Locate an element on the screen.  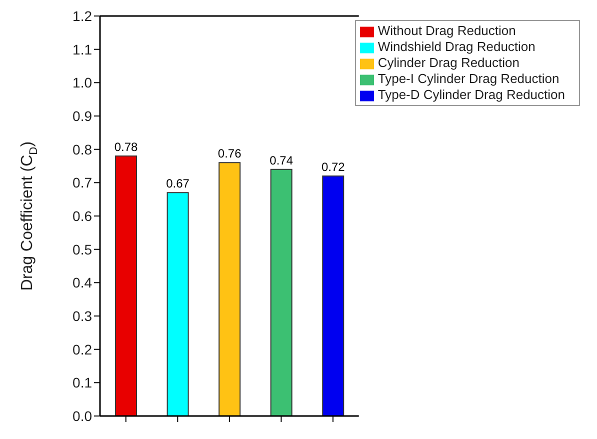
y-tick-label: 0.1 is located at coordinates (82, 382).